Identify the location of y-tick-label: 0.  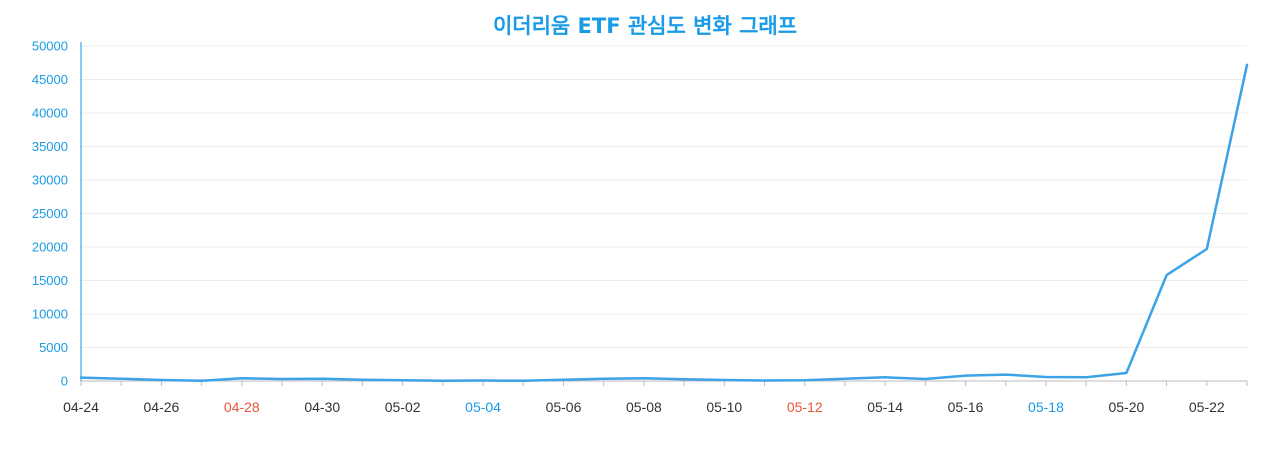
(64, 381).